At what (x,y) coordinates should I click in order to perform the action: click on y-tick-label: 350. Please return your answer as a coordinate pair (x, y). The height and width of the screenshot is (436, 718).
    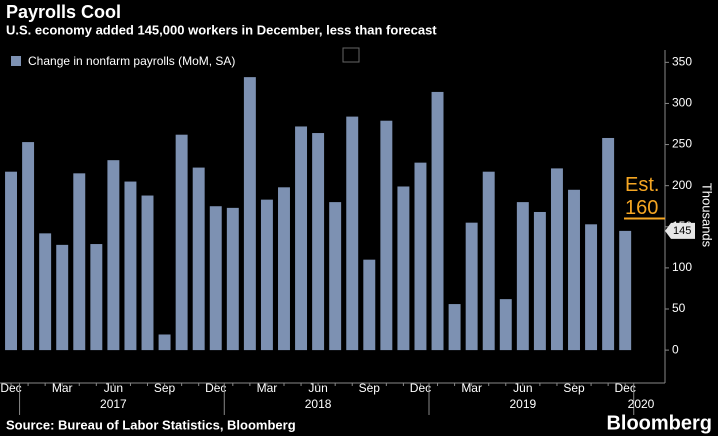
    Looking at the image, I should click on (682, 62).